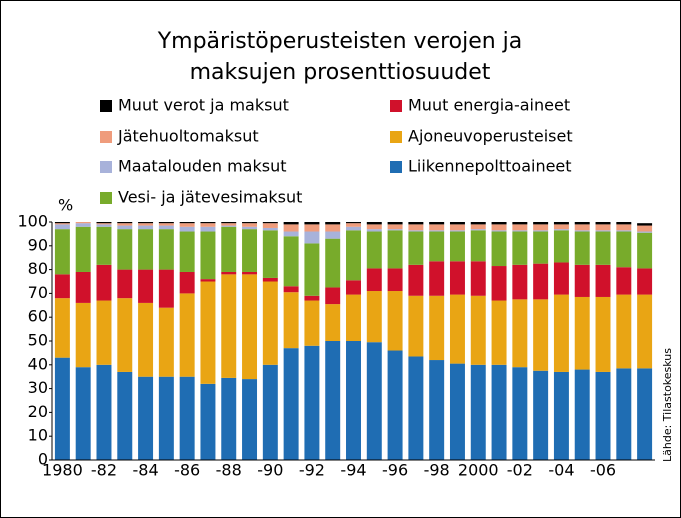 The height and width of the screenshot is (518, 681). What do you see at coordinates (520, 470) in the screenshot?
I see `x-tick-label: -02` at bounding box center [520, 470].